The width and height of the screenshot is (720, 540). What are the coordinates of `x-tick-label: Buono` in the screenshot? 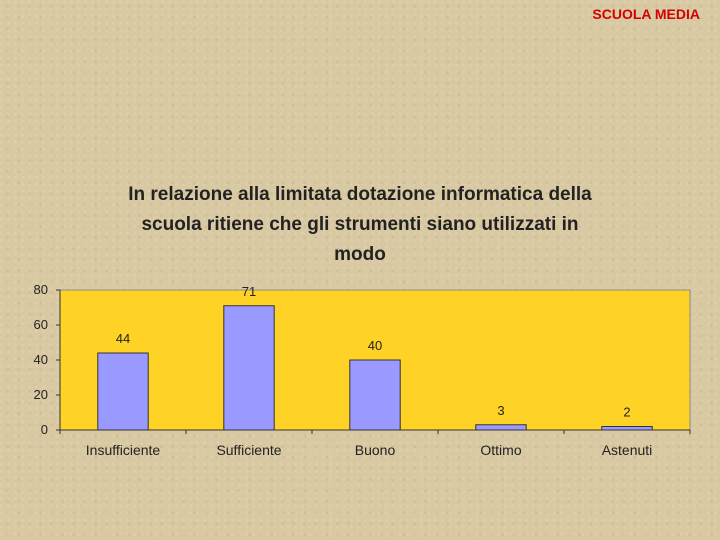 It's located at (375, 450).